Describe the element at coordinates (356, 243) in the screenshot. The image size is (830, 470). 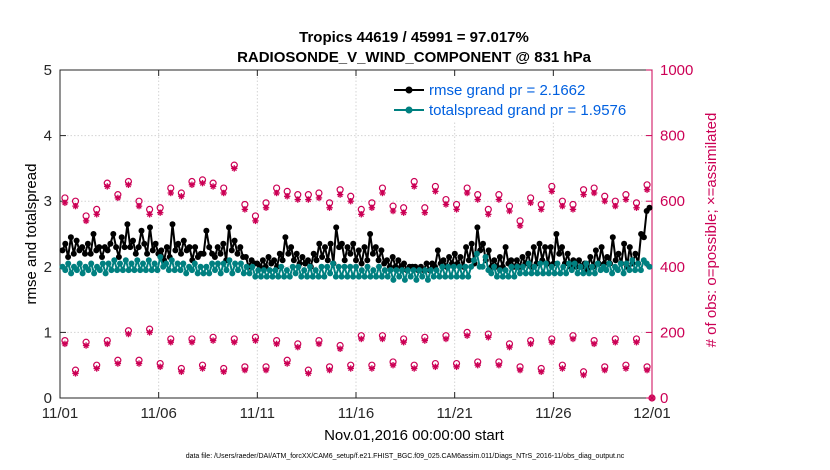
I see `series-lines` at that location.